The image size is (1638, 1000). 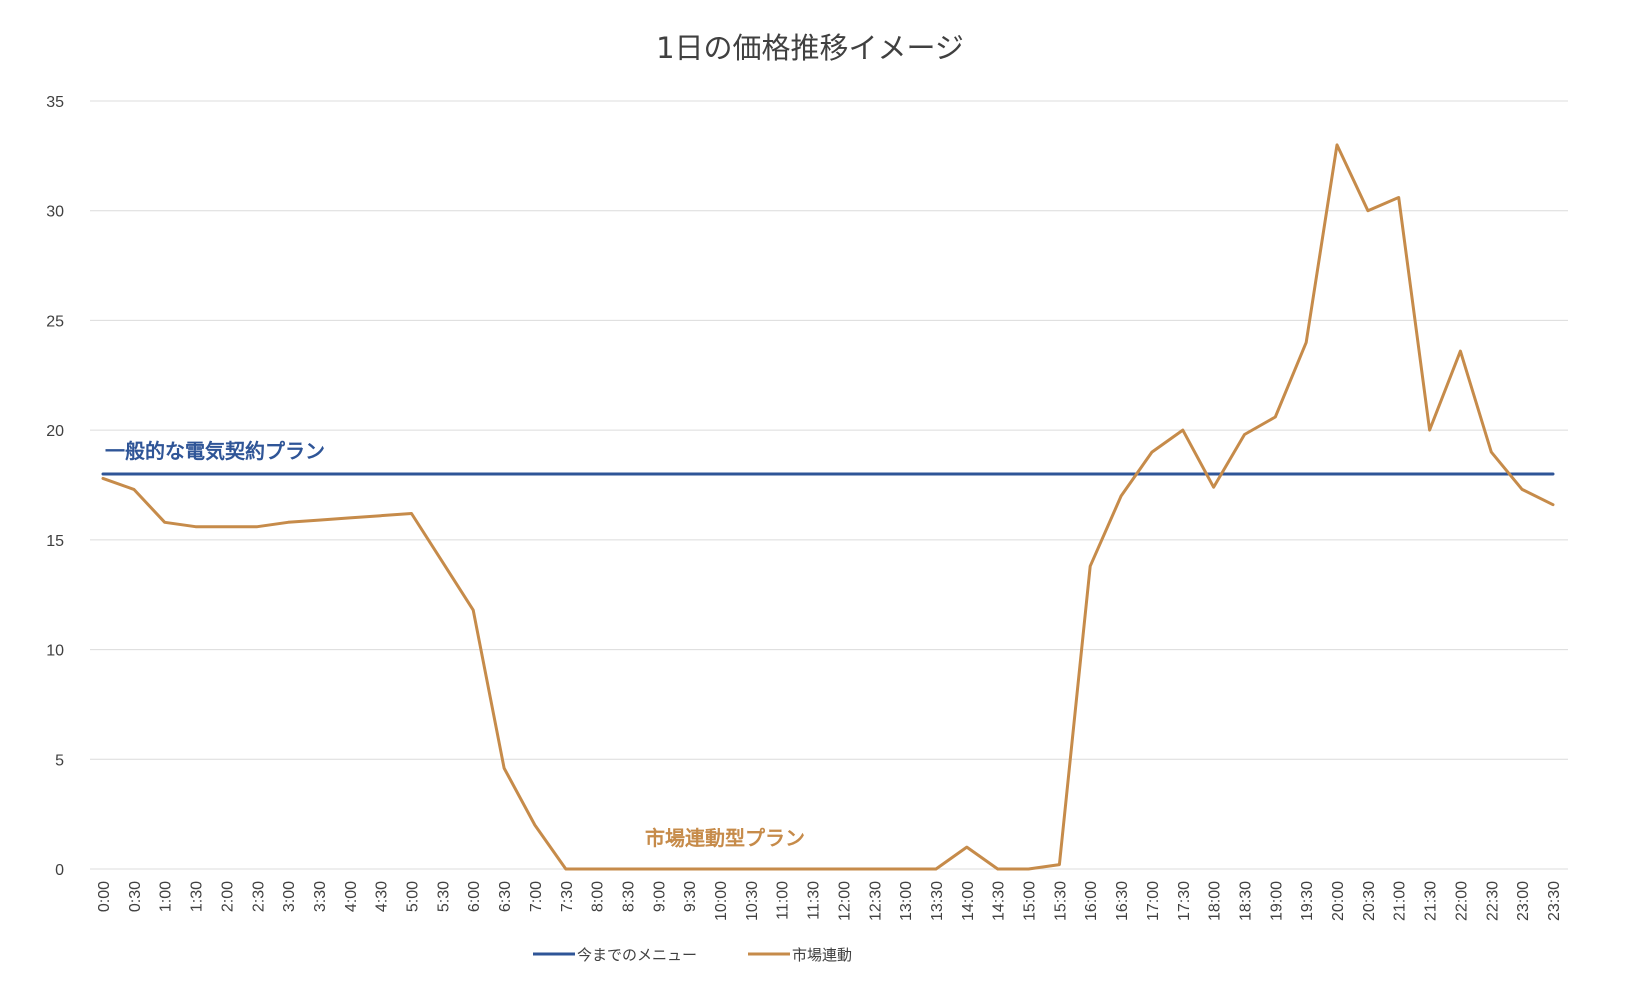 I want to click on x-tick-label: 0:00, so click(x=104, y=896).